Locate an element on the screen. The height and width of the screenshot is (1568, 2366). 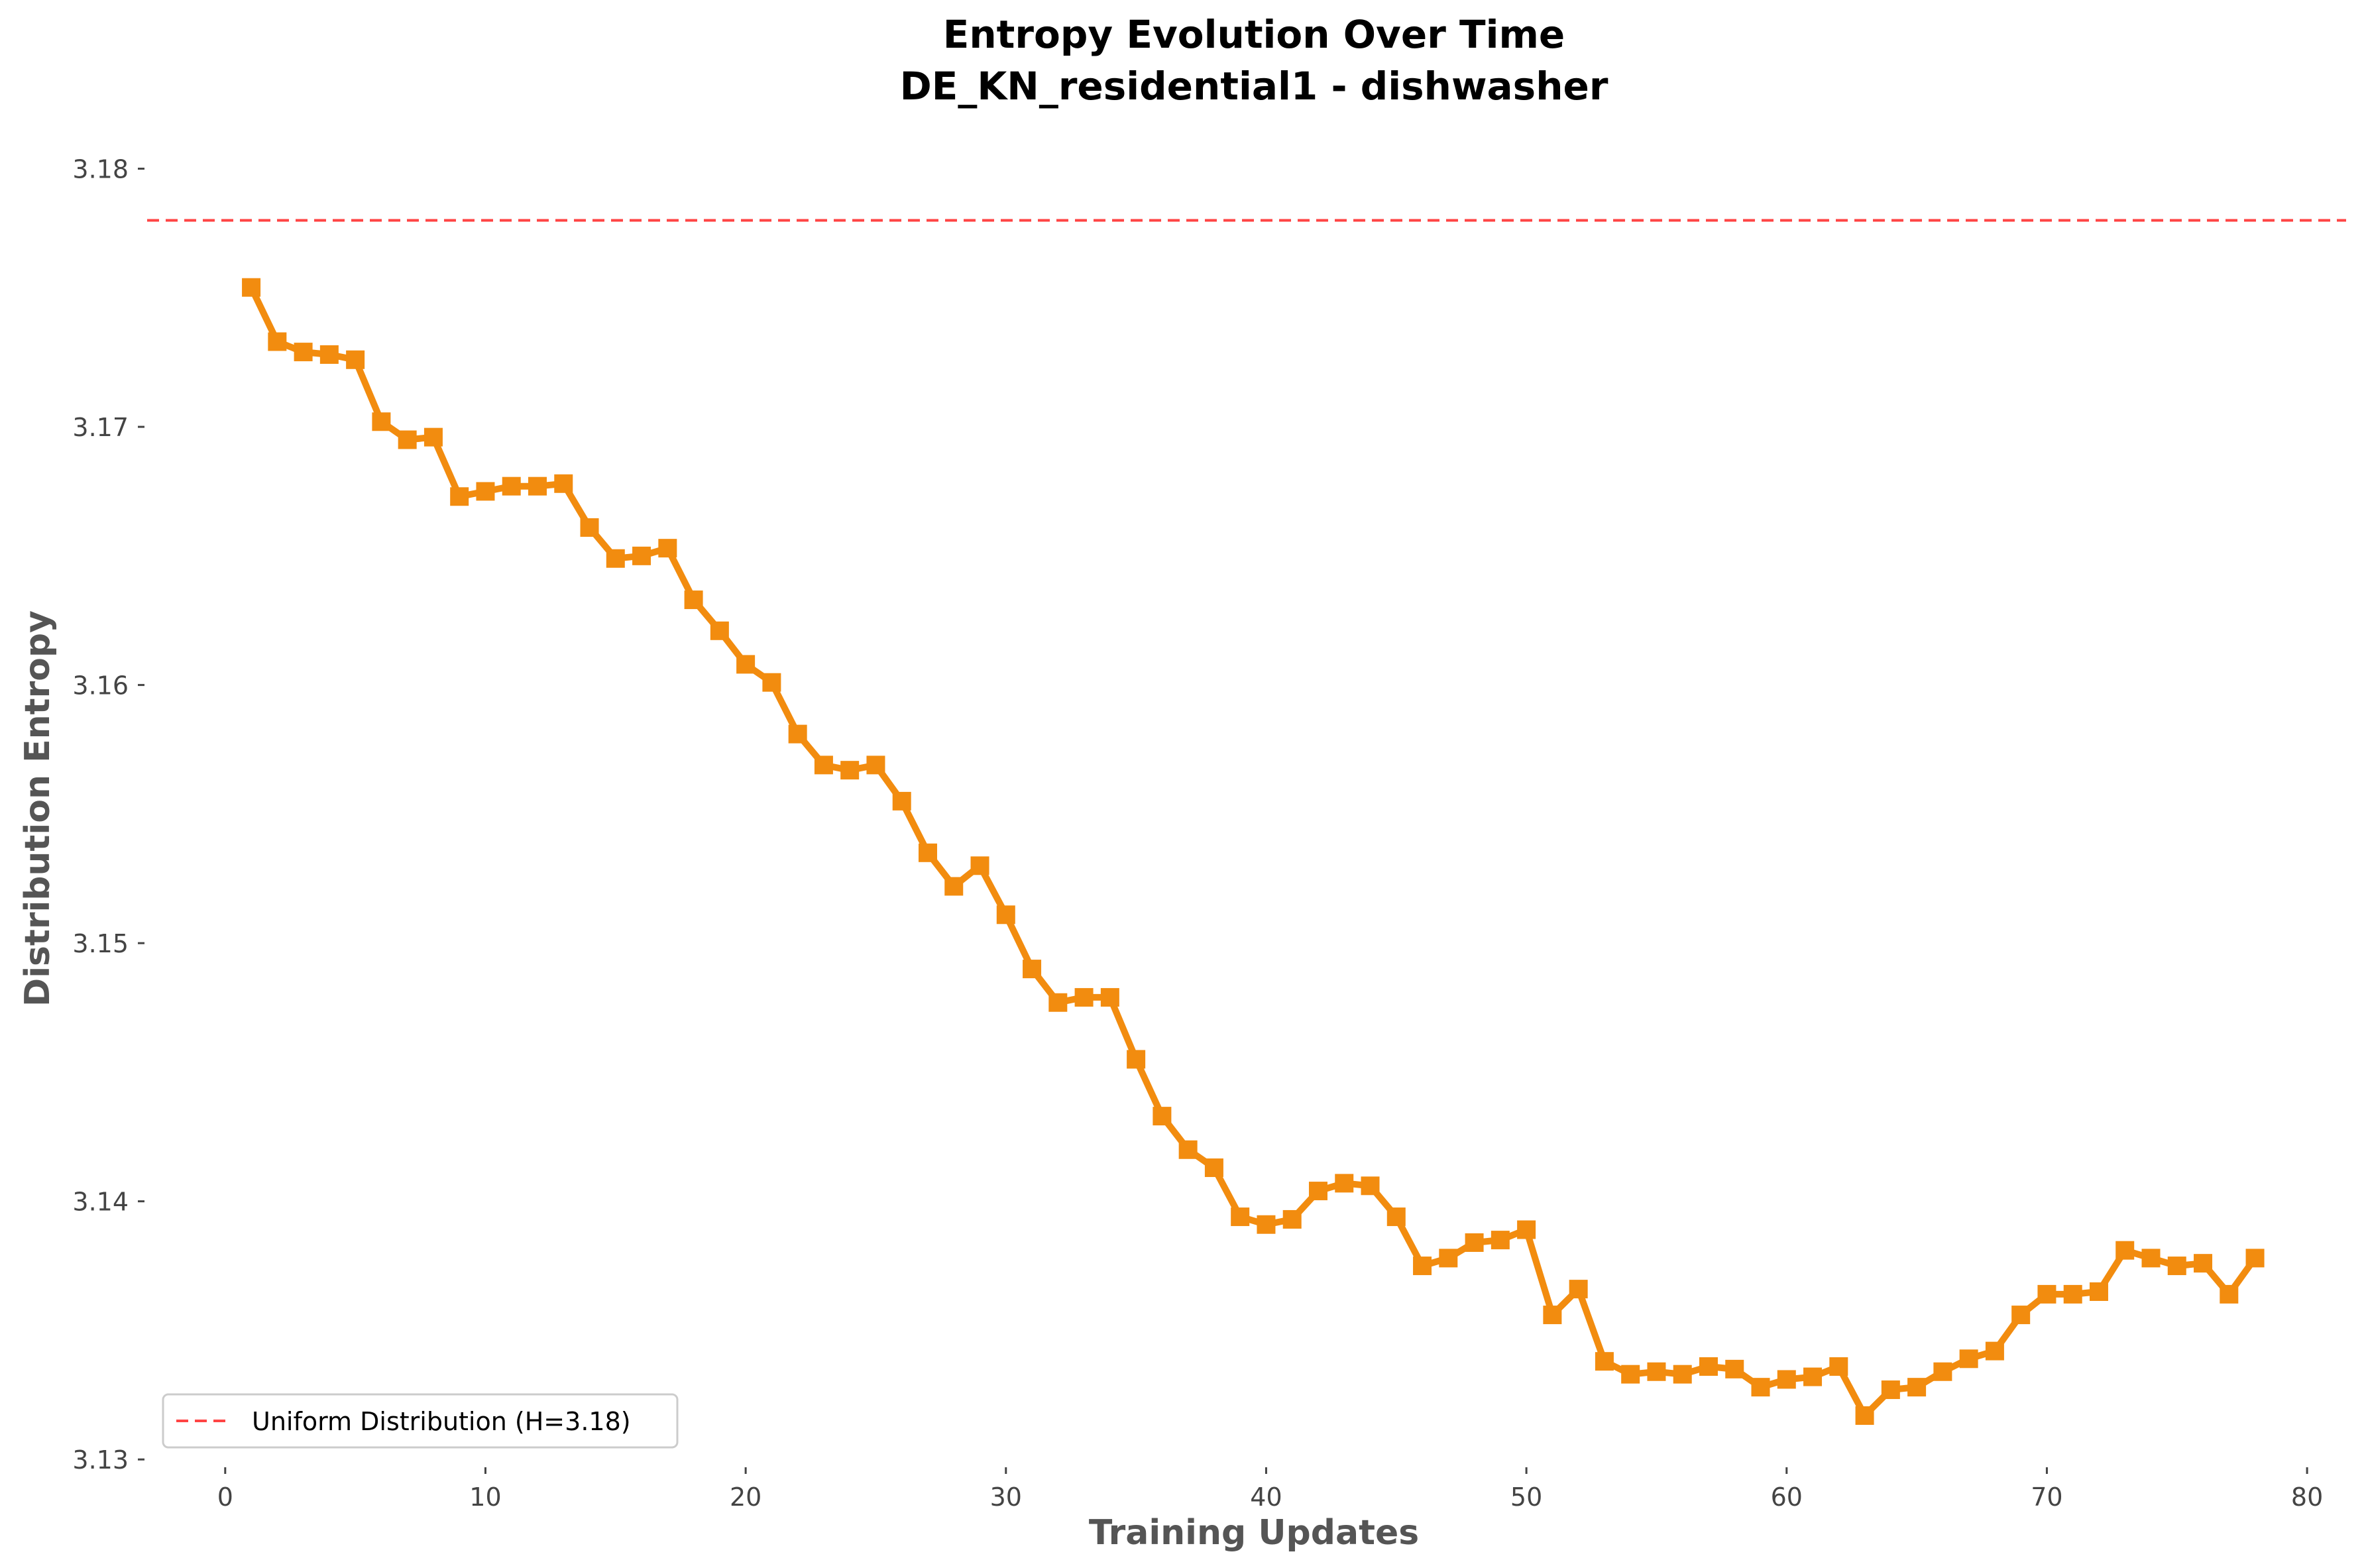
x-tick-label: 20 is located at coordinates (745, 1498).